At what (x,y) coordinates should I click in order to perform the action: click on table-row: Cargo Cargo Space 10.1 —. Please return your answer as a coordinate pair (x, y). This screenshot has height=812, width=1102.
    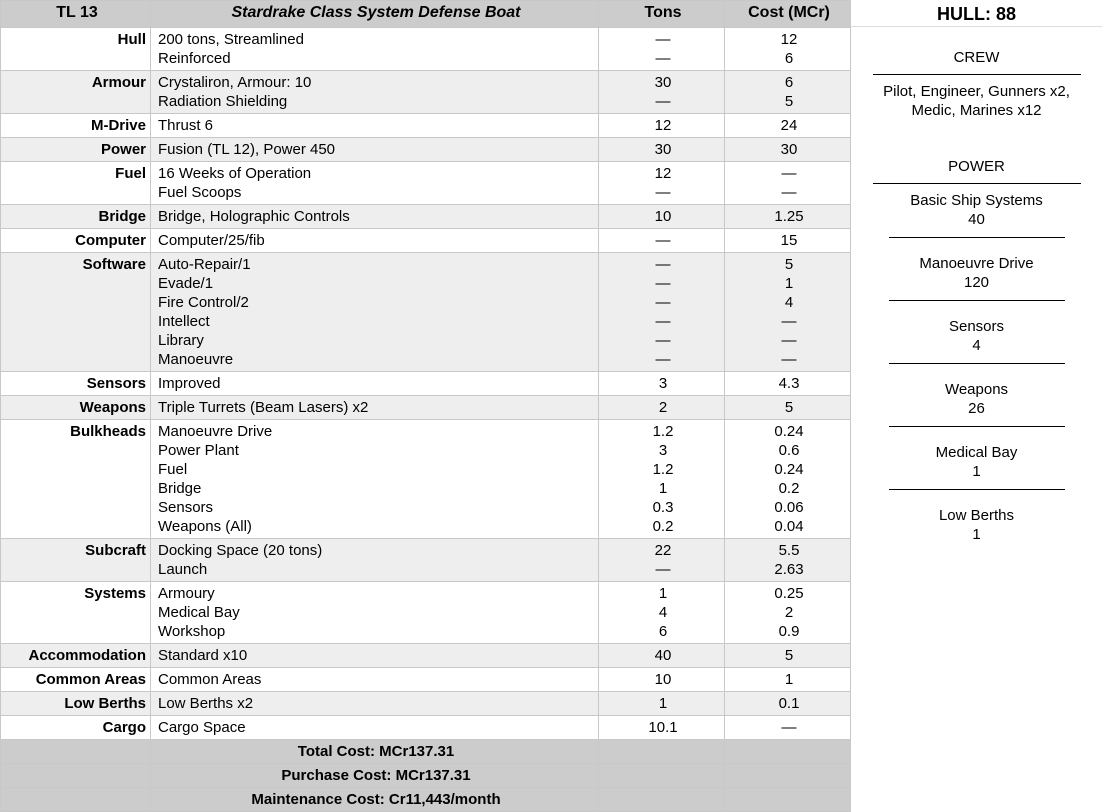
    Looking at the image, I should click on (425, 727).